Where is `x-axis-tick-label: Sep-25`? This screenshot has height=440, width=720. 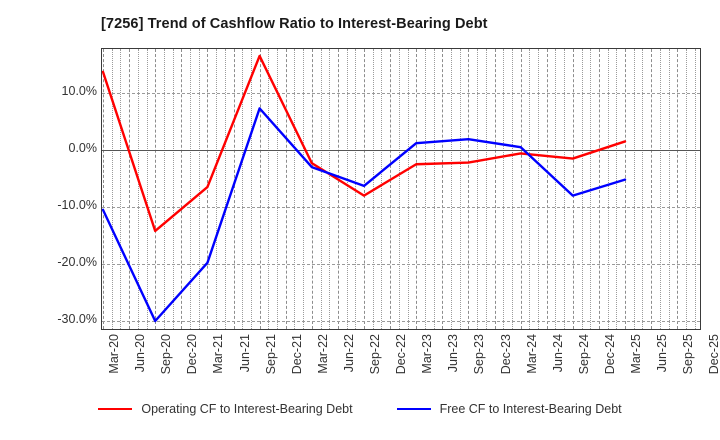
x-axis-tick-label: Sep-25 is located at coordinates (688, 354).